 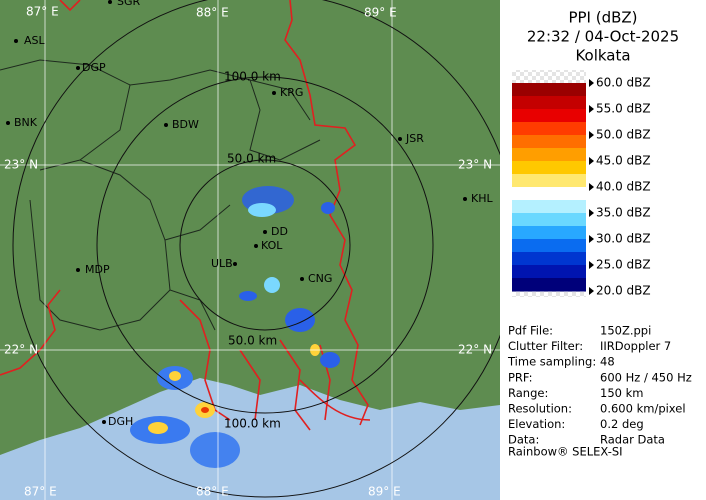 I want to click on info-key: Time sampling:, so click(x=551, y=362).